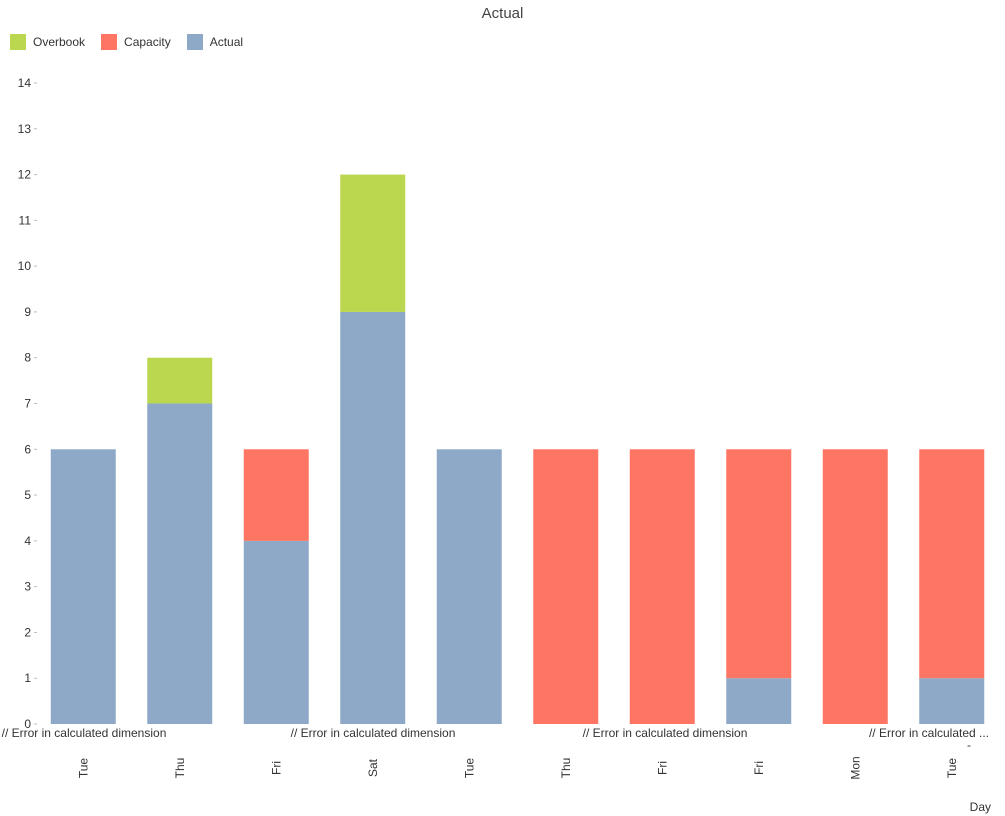 The width and height of the screenshot is (1005, 816). I want to click on x-tick-label: Sat, so click(373, 767).